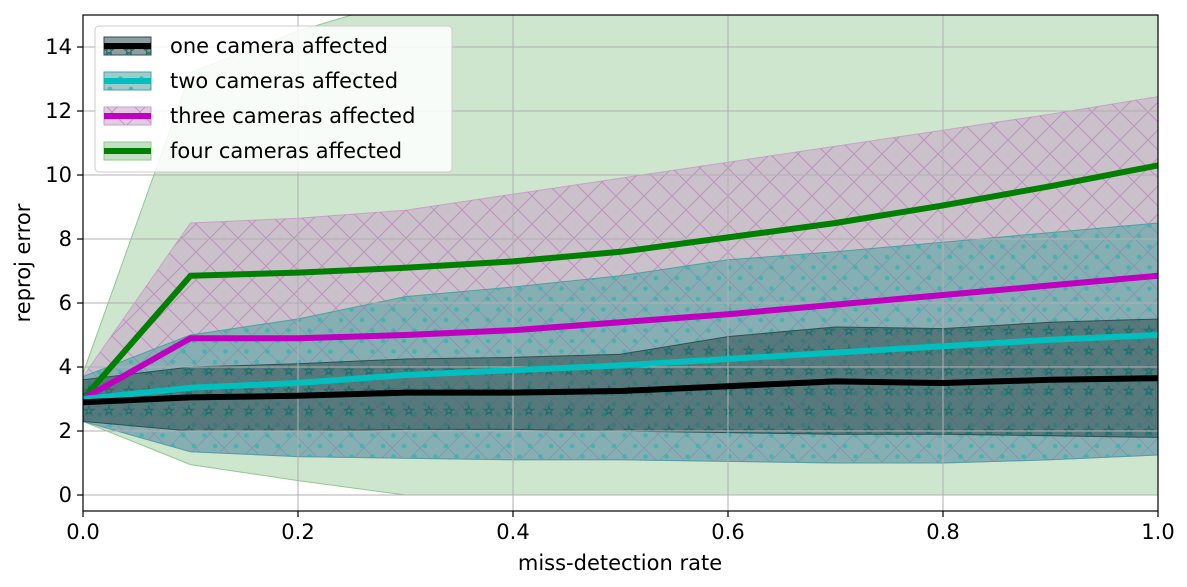 The image size is (1187, 587). Describe the element at coordinates (58, 111) in the screenshot. I see `y-tick-label-12: 12` at that location.